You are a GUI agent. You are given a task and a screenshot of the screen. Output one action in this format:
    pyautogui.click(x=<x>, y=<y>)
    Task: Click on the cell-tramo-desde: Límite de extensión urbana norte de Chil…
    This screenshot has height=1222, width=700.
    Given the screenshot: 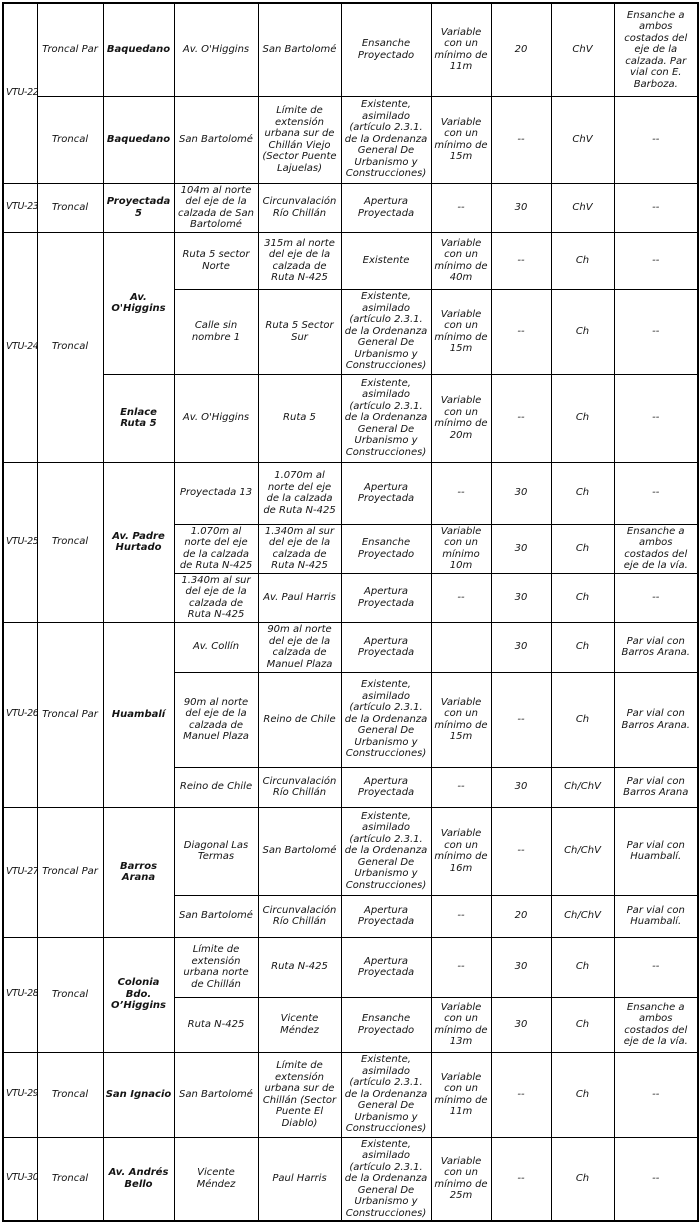 What is the action you would take?
    pyautogui.click(x=216, y=967)
    